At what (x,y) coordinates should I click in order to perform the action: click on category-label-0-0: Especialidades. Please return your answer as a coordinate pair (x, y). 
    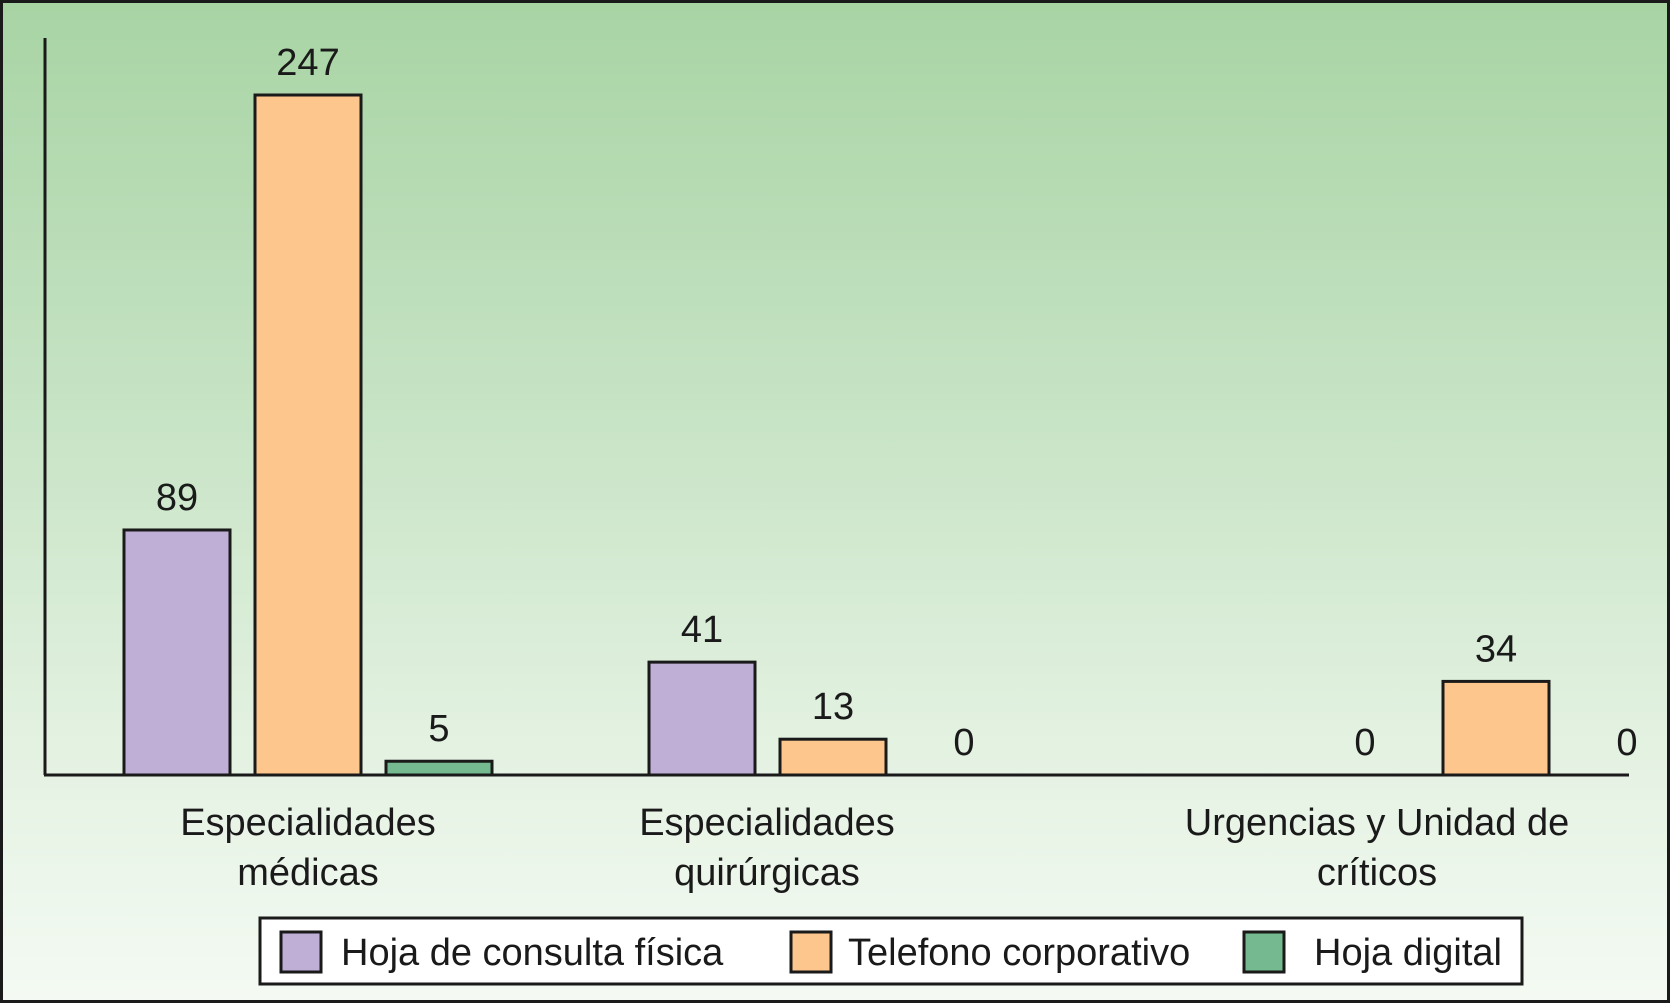
    Looking at the image, I should click on (308, 823).